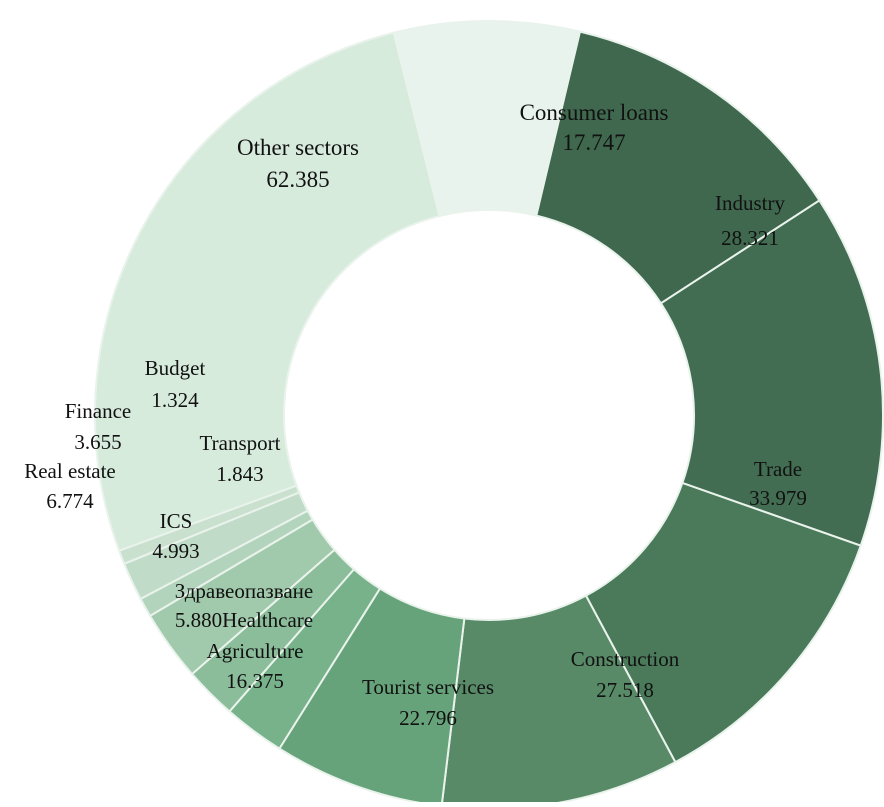  What do you see at coordinates (175, 551) in the screenshot?
I see `value-ics: 4.993` at bounding box center [175, 551].